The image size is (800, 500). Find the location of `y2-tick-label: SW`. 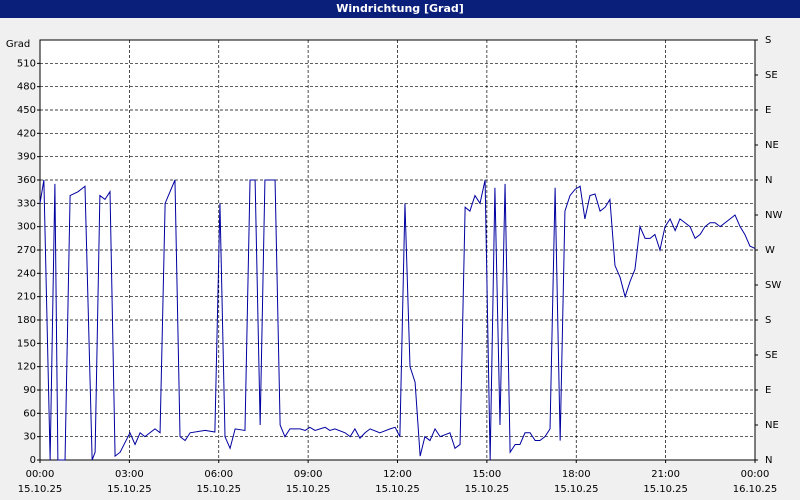

y2-tick-label: SW is located at coordinates (773, 285).